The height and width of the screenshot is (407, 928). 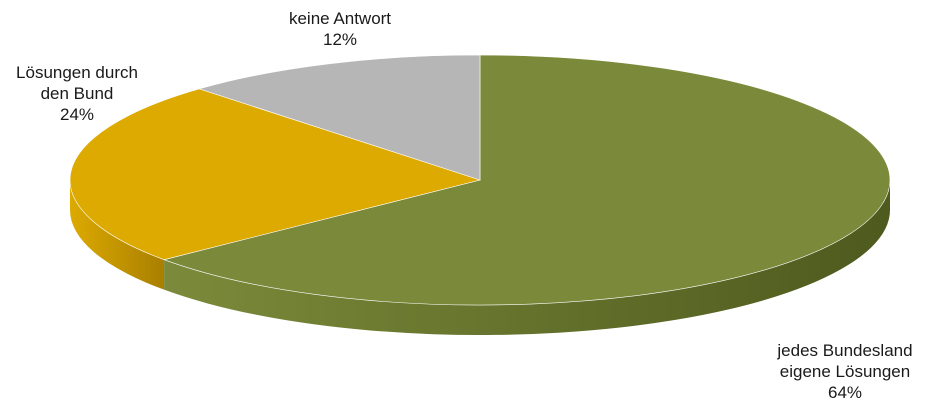 I want to click on slice-label-line: eigene Lösungen, so click(x=845, y=371).